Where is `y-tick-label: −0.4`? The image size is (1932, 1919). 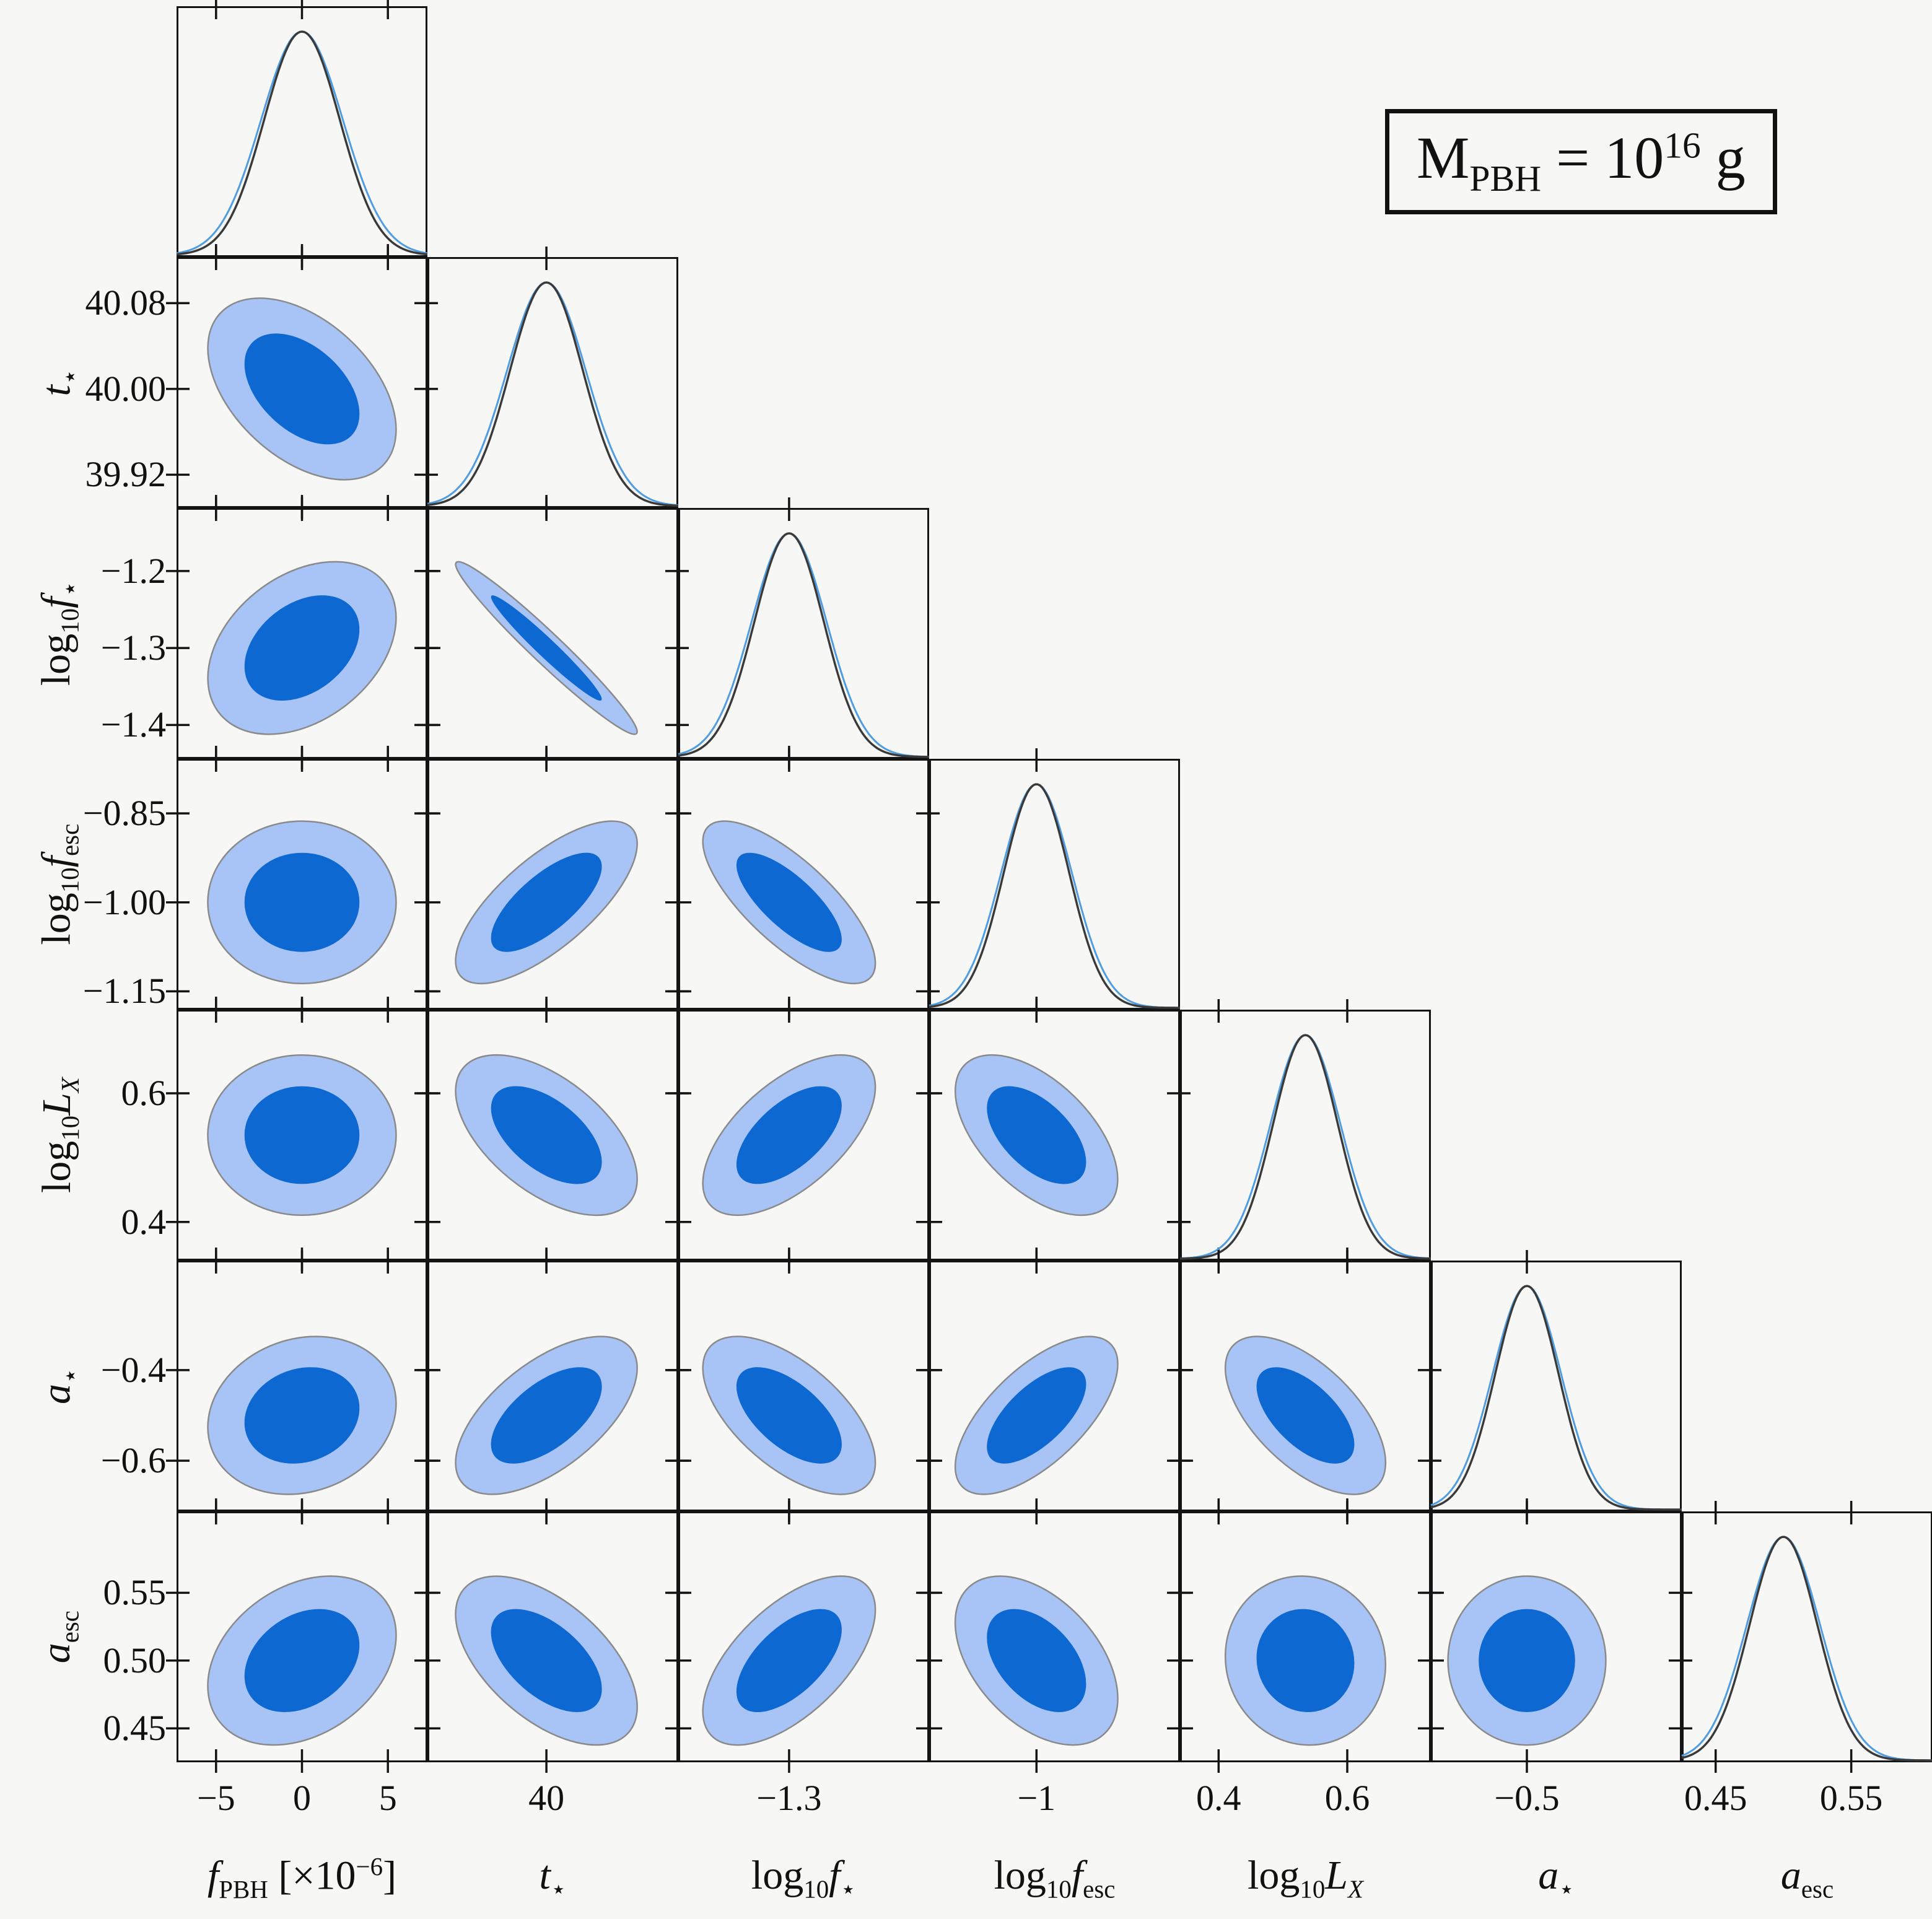 y-tick-label: −0.4 is located at coordinates (133, 1369).